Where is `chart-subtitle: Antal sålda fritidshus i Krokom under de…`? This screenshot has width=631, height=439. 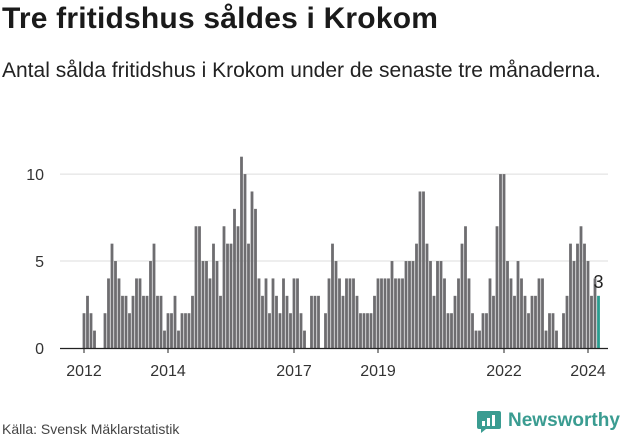
chart-subtitle: Antal sålda fritidshus i Krokom under de… is located at coordinates (301, 70).